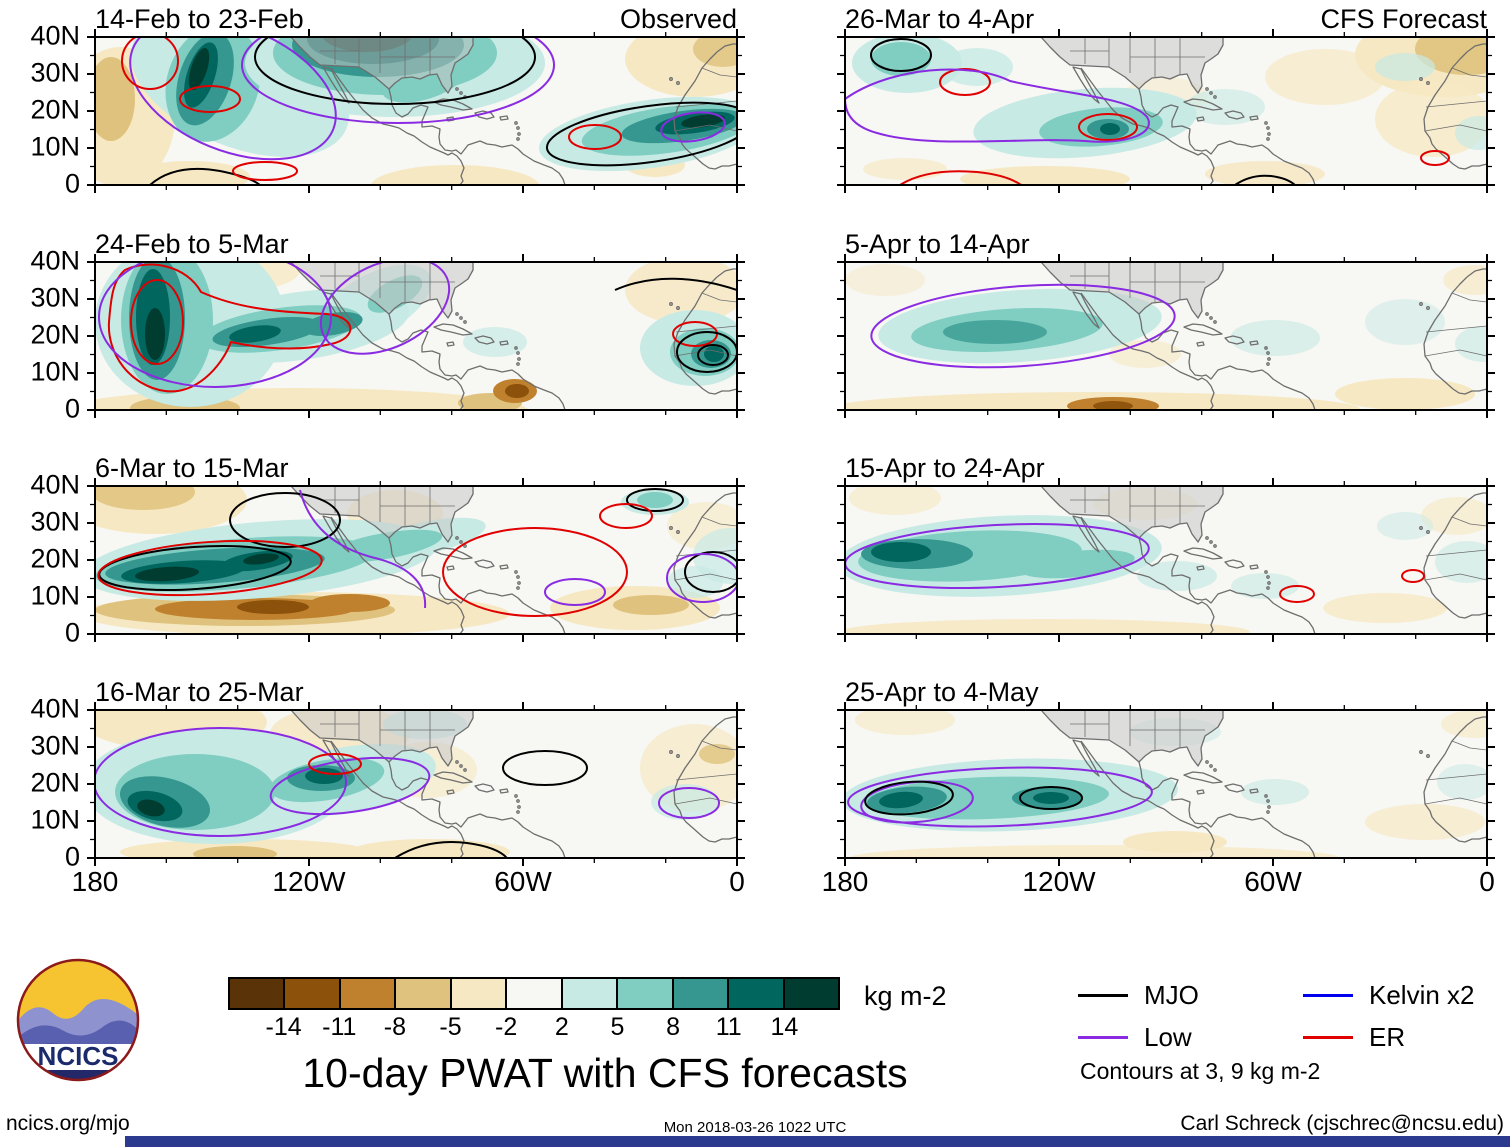 The image size is (1510, 1147). I want to click on legend-item: Low, so click(1190, 1037).